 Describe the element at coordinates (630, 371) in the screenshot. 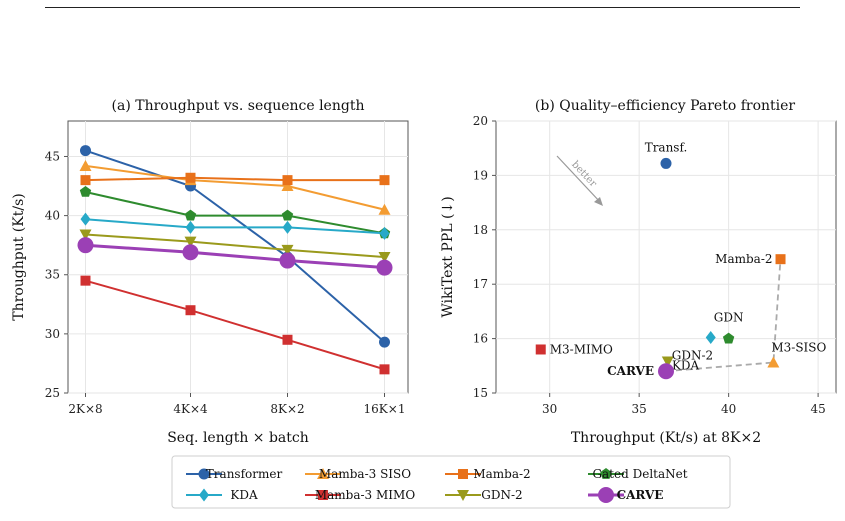

I see `point-label: CARVE` at that location.